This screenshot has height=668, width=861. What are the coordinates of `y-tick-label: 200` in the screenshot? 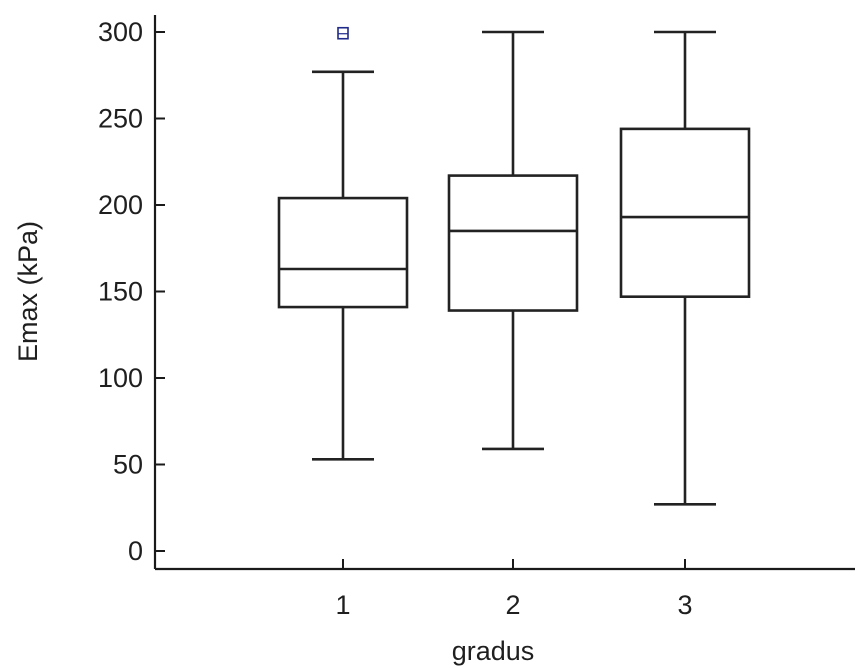 It's located at (120, 205).